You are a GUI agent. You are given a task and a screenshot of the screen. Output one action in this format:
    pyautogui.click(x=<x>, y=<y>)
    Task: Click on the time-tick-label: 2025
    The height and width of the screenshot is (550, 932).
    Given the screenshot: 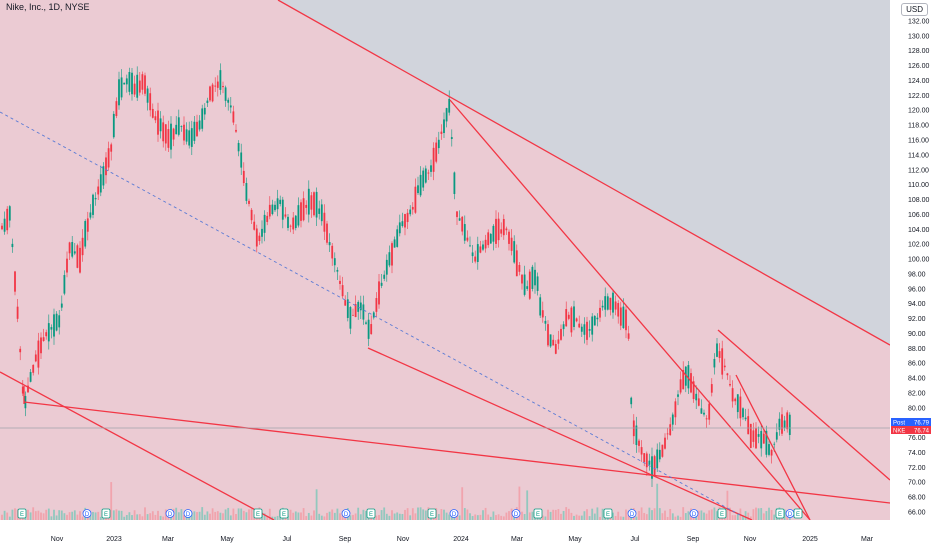 What is the action you would take?
    pyautogui.click(x=810, y=539)
    